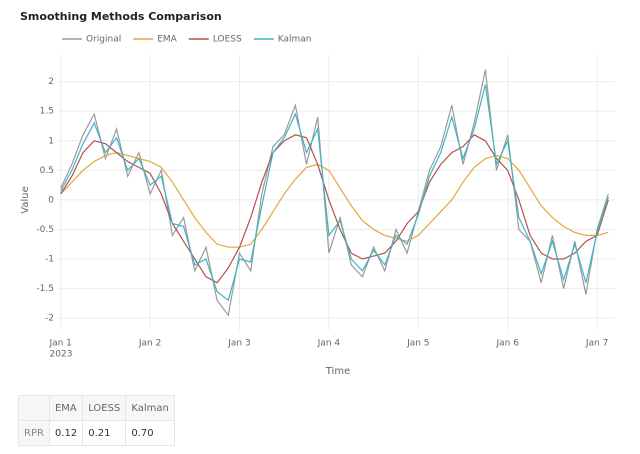  What do you see at coordinates (49, 319) in the screenshot?
I see `y-tick-label: -2` at bounding box center [49, 319].